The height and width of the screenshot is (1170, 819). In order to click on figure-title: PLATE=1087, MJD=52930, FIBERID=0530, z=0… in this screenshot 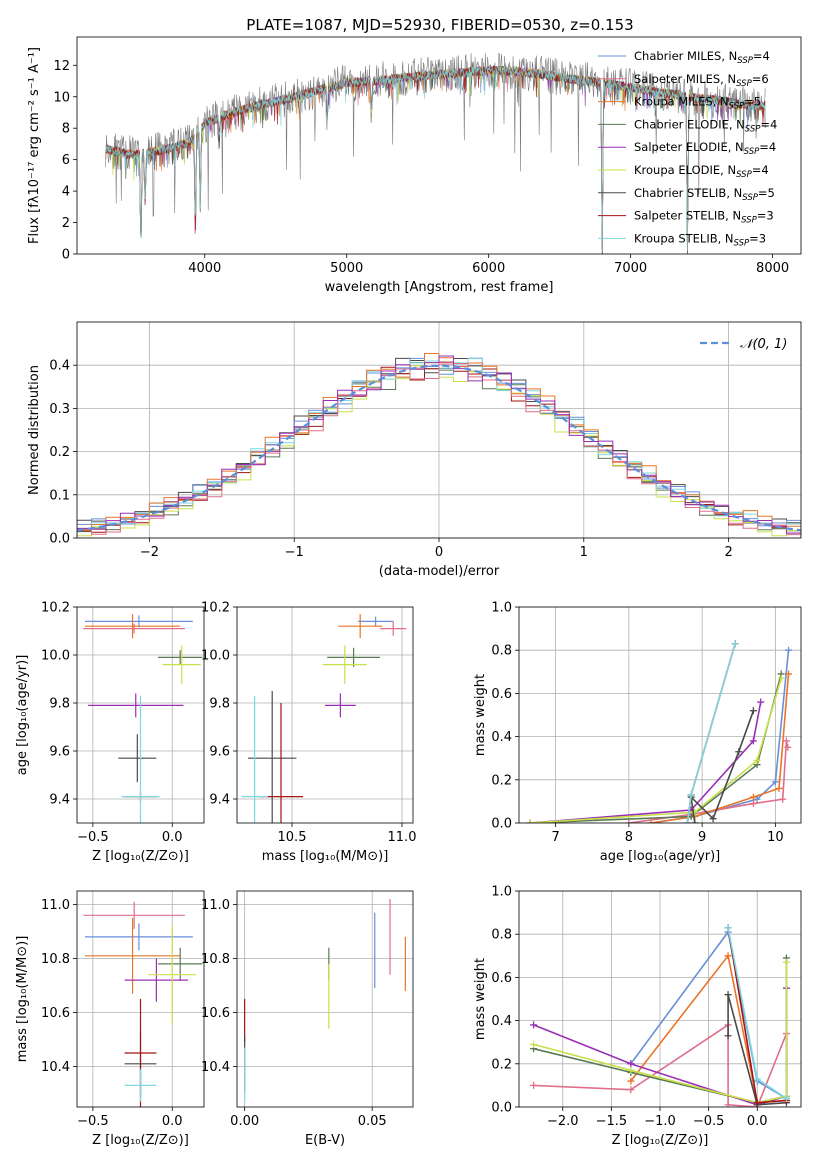, I will do `click(439, 25)`.